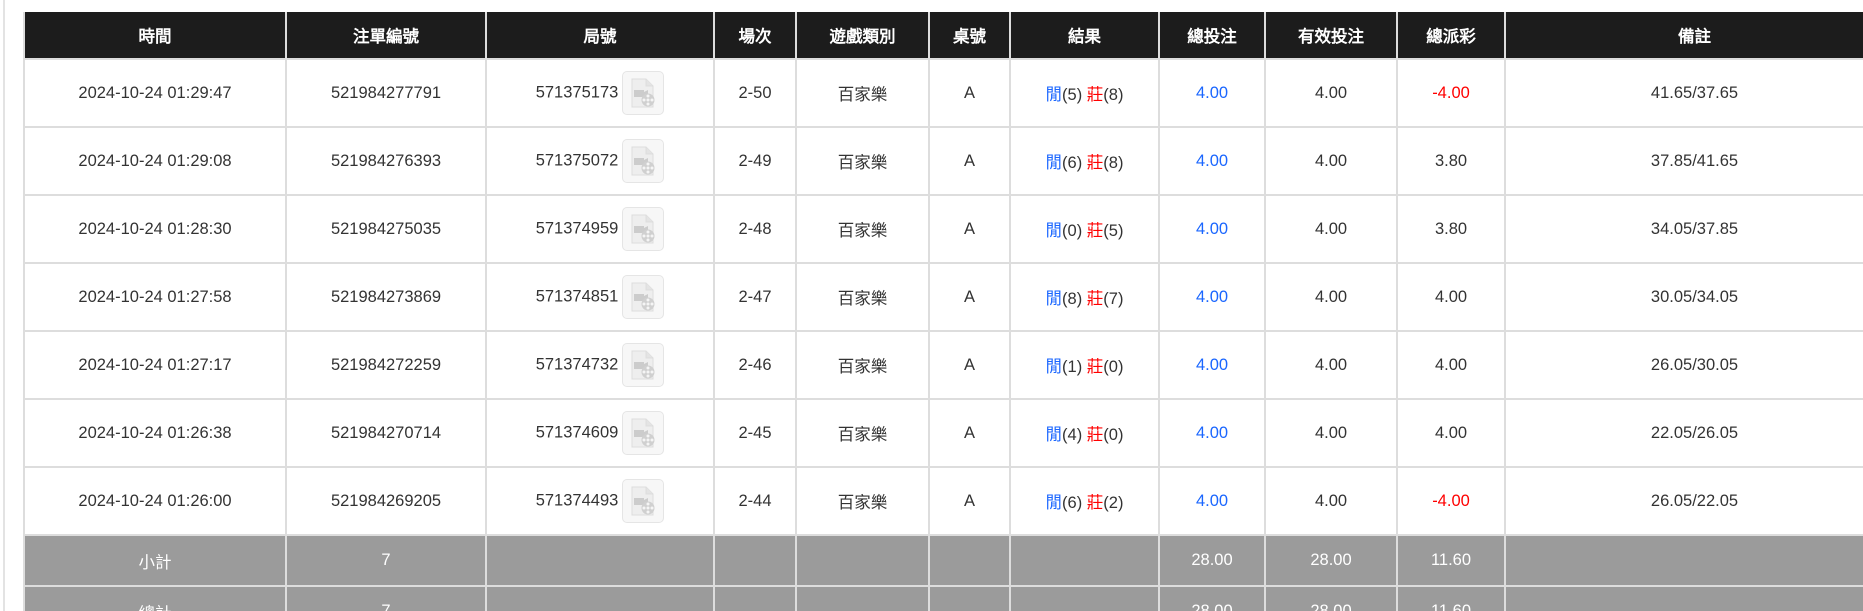 This screenshot has height=611, width=1863. Describe the element at coordinates (1683, 297) in the screenshot. I see `cell-note: 30.05/34.05` at that location.